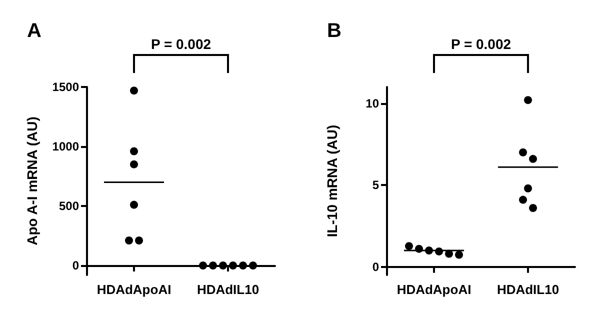  Describe the element at coordinates (66, 87) in the screenshot. I see `y-tick-label: 1500` at that location.